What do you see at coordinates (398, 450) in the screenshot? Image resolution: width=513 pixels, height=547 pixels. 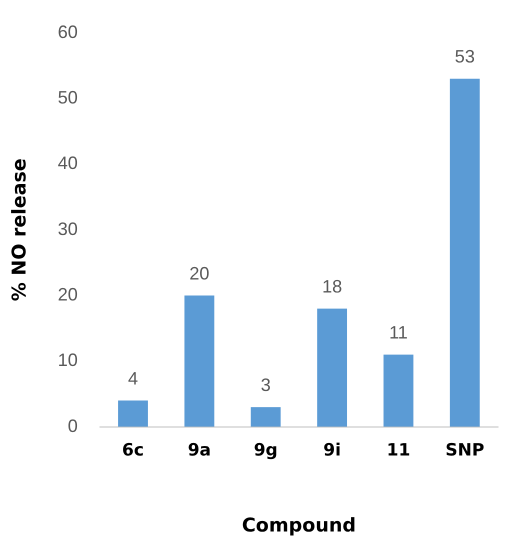 I see `x-tick-label: 11` at bounding box center [398, 450].